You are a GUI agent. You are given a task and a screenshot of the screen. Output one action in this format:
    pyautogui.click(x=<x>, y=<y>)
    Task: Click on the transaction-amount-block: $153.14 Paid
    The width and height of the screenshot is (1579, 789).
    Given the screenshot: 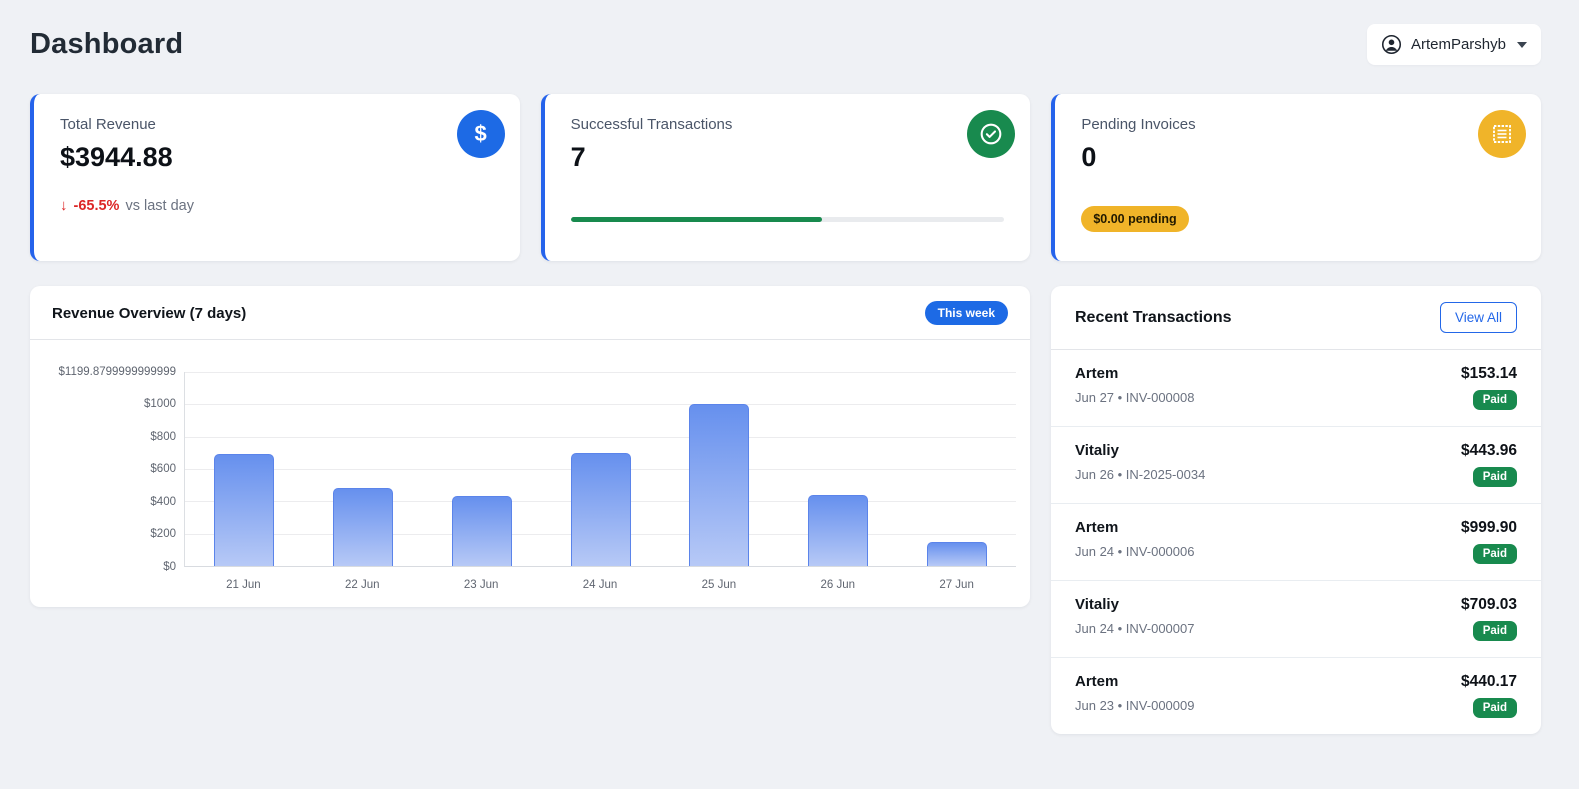 What is the action you would take?
    pyautogui.click(x=1489, y=387)
    